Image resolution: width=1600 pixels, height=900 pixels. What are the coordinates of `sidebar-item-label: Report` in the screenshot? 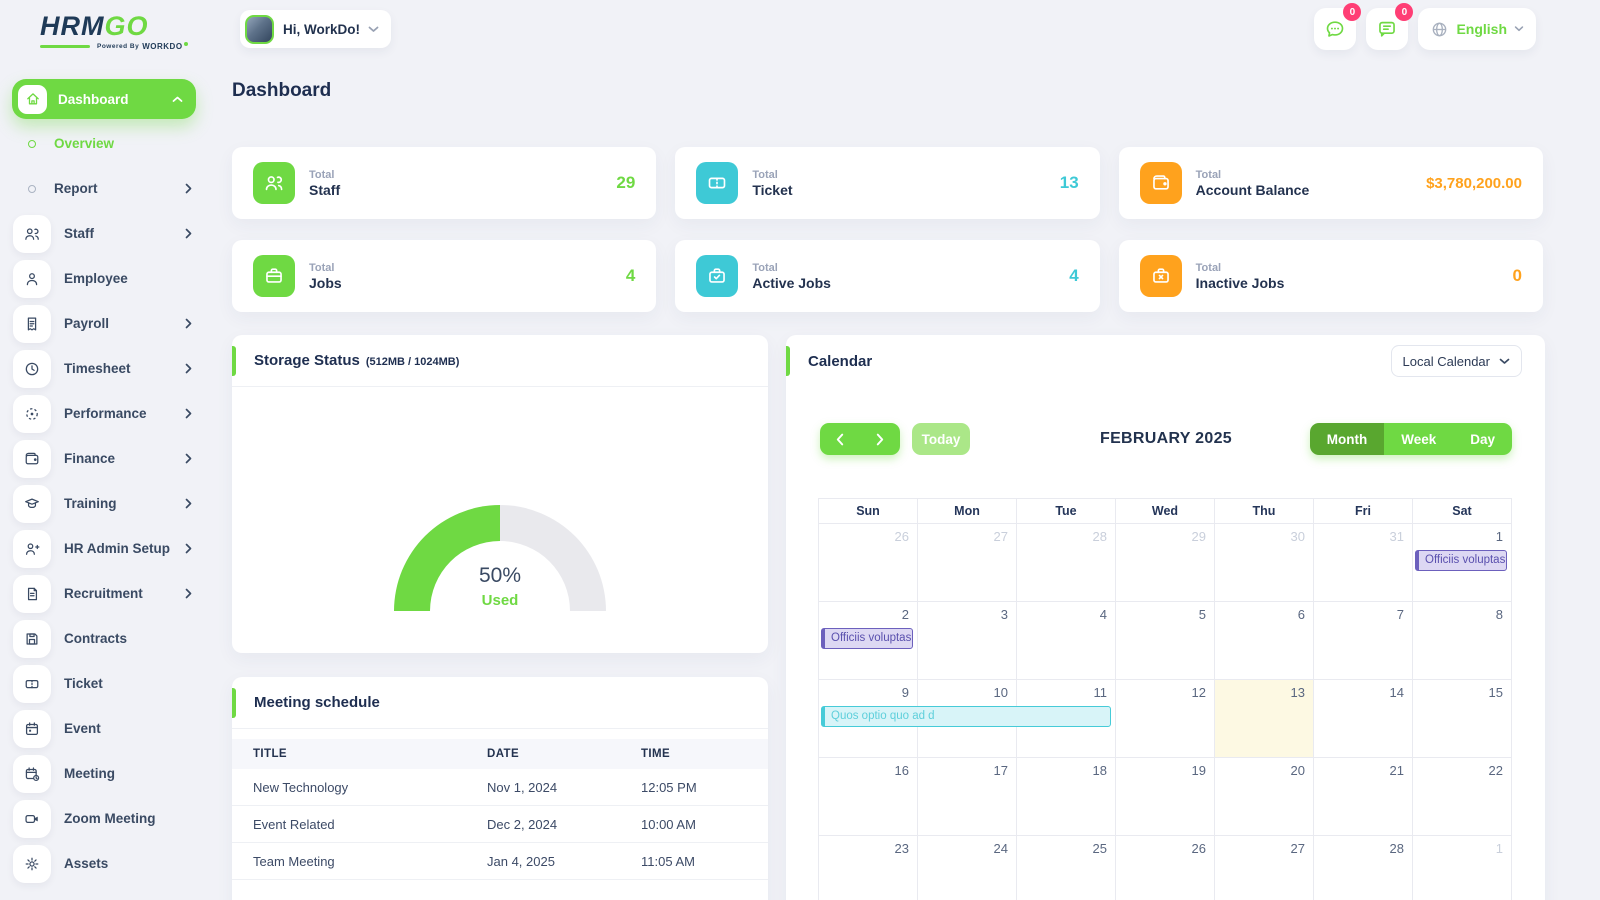 It's located at (76, 188).